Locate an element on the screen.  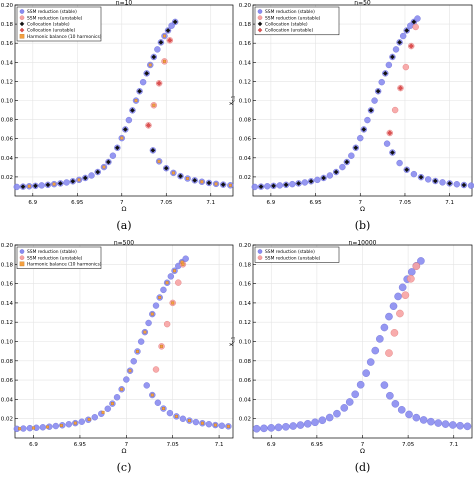
y-axis-label: xc,1 is located at coordinates (232, 341).